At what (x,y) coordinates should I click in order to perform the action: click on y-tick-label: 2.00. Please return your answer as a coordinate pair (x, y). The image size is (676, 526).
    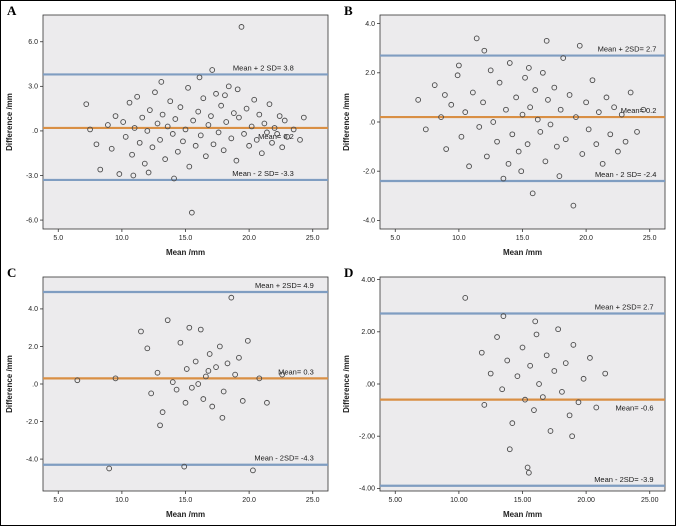
    Looking at the image, I should click on (368, 332).